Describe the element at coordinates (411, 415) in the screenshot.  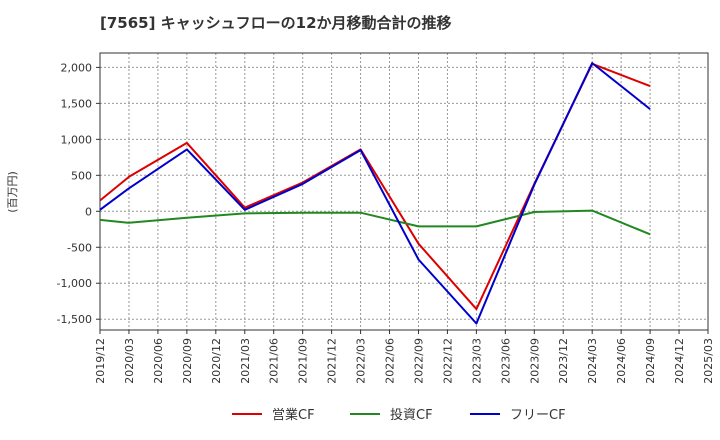
I see `legend-label: 投資CF` at that location.